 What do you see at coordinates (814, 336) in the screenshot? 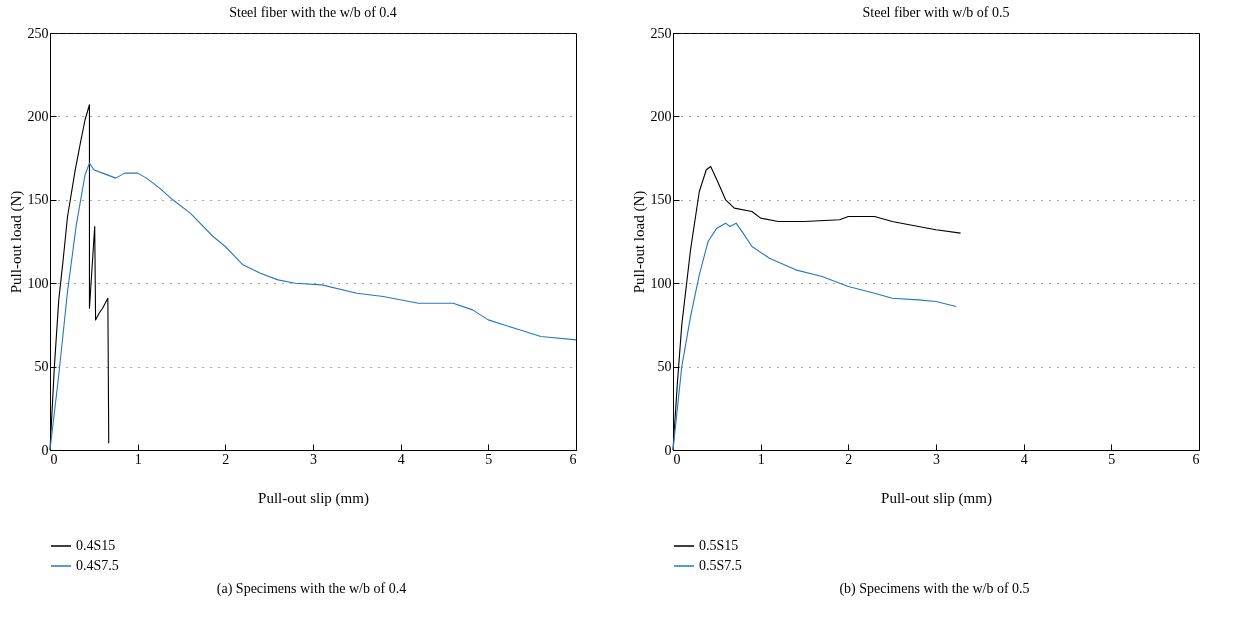
I see `line-series` at bounding box center [814, 336].